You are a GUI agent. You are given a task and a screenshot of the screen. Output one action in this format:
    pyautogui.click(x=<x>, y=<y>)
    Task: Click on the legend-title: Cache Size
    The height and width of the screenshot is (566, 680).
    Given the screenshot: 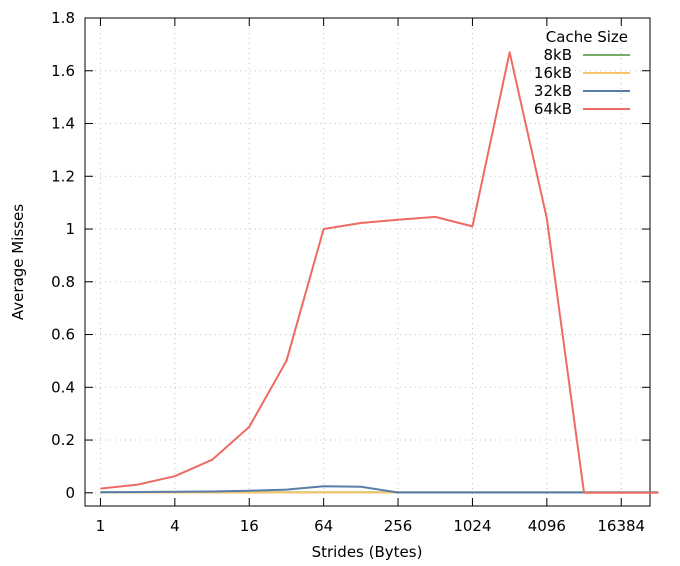 What is the action you would take?
    pyautogui.click(x=587, y=37)
    